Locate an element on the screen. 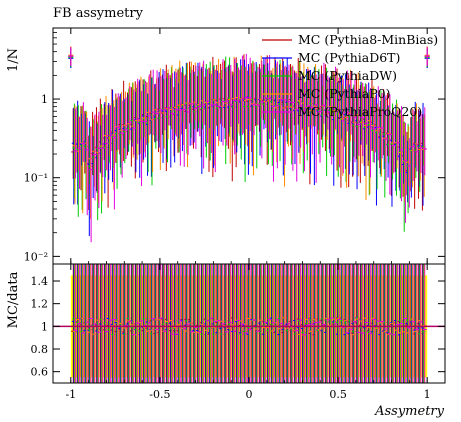 This screenshot has width=461, height=422. x-tick-label: -0.5 is located at coordinates (159, 394).